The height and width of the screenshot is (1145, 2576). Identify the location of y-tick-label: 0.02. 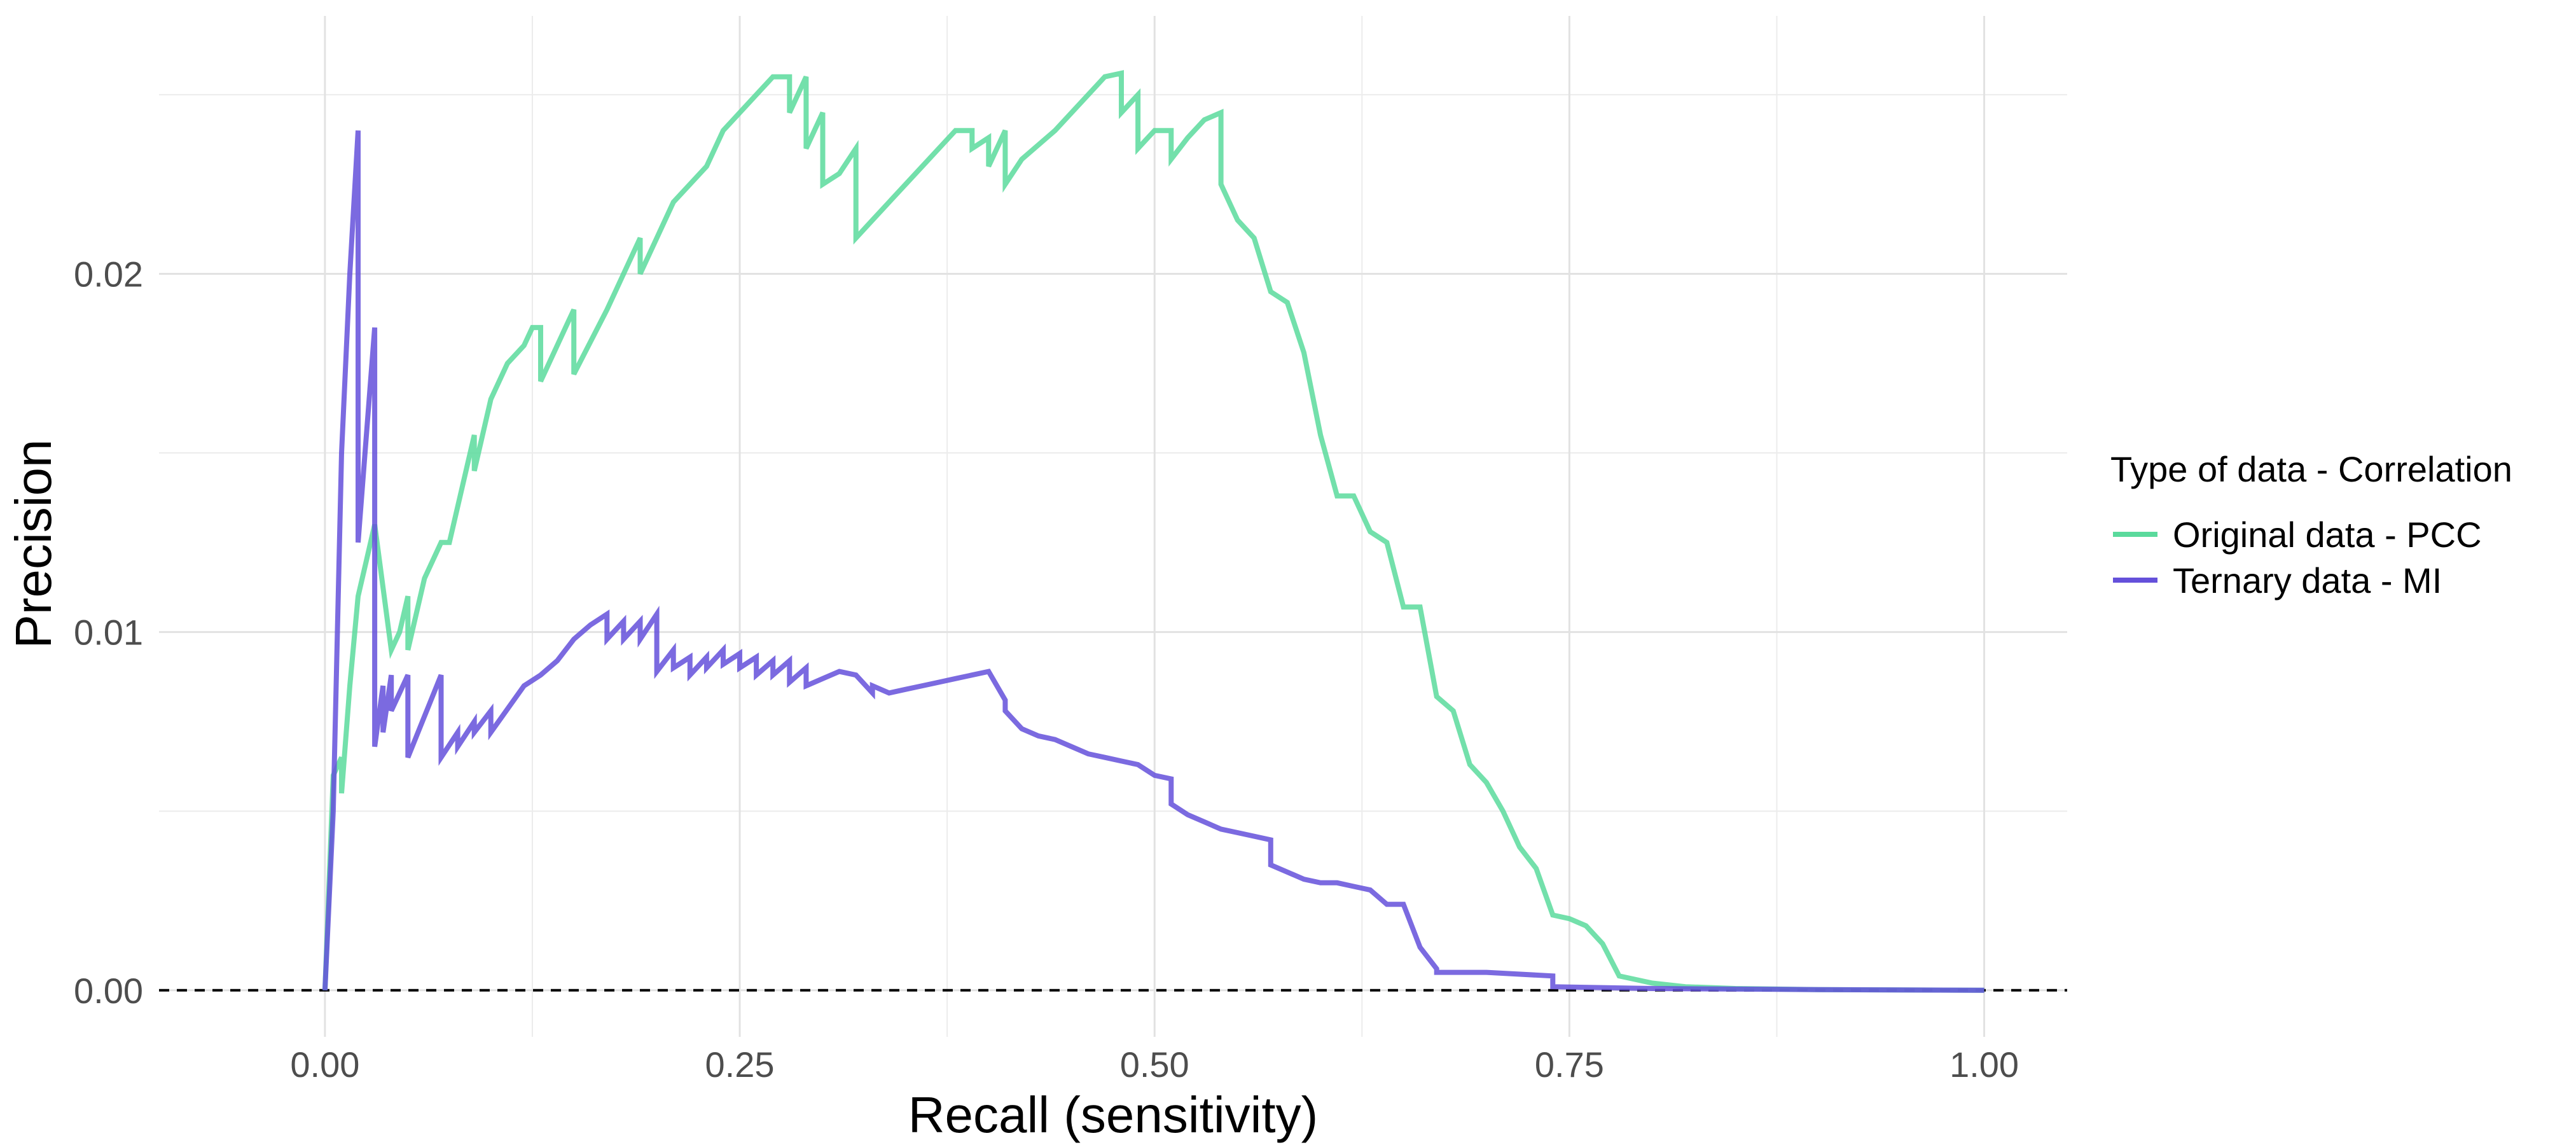
(108, 274).